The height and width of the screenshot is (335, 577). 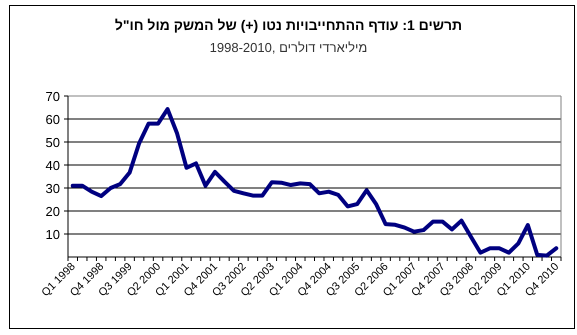 What do you see at coordinates (288, 25) in the screenshot?
I see `chart-title: תרשים 1: עודף ההתחייבויות נטו (+) של המשק מול חו"ל` at bounding box center [288, 25].